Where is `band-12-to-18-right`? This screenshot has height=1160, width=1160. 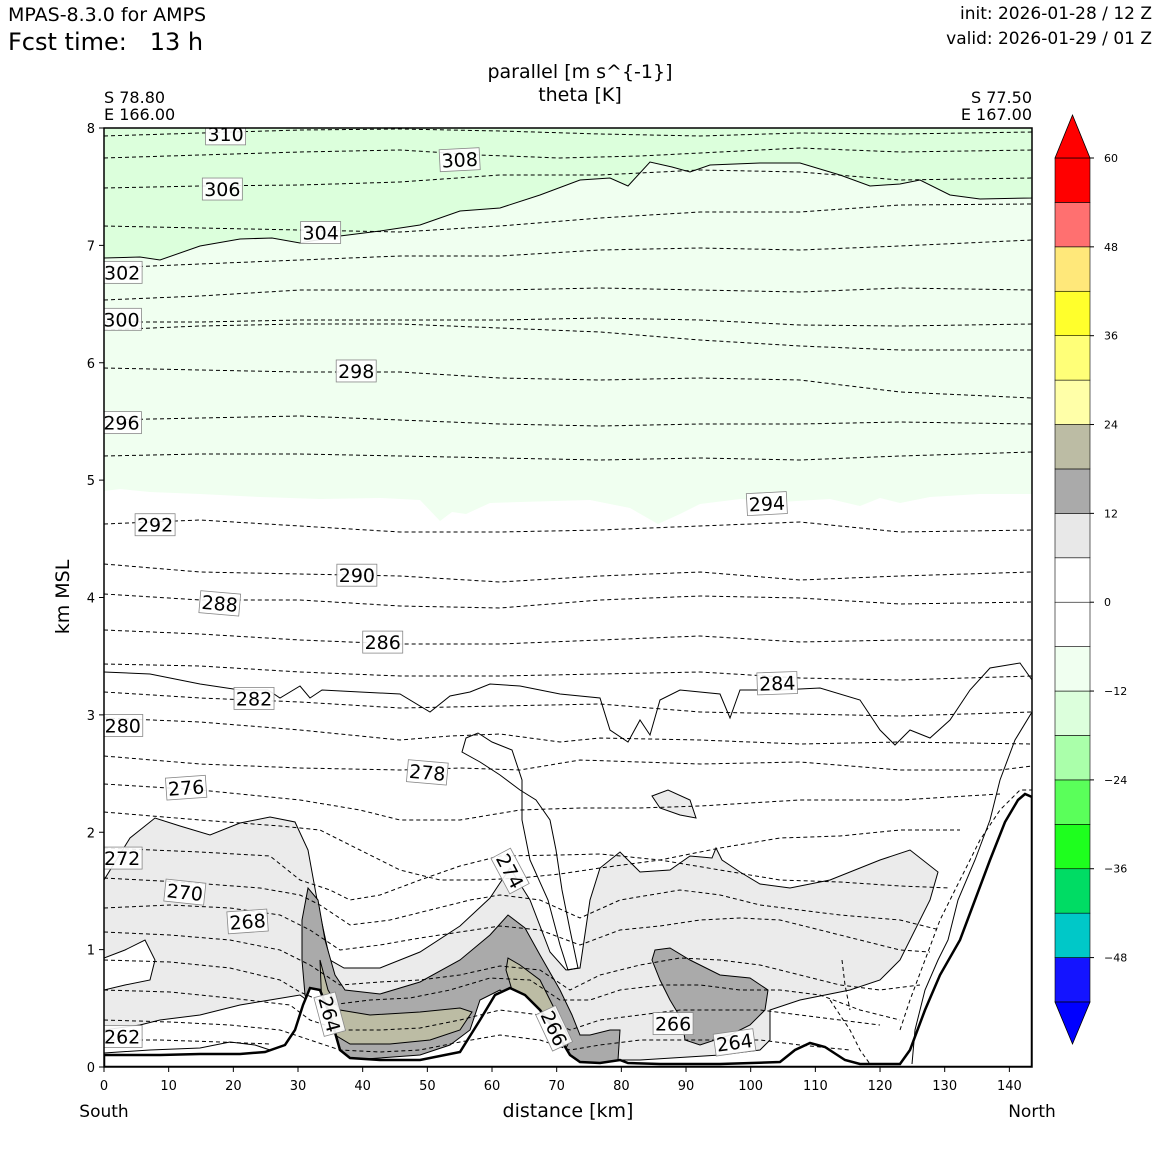
band-12-to-18-right is located at coordinates (710, 996).